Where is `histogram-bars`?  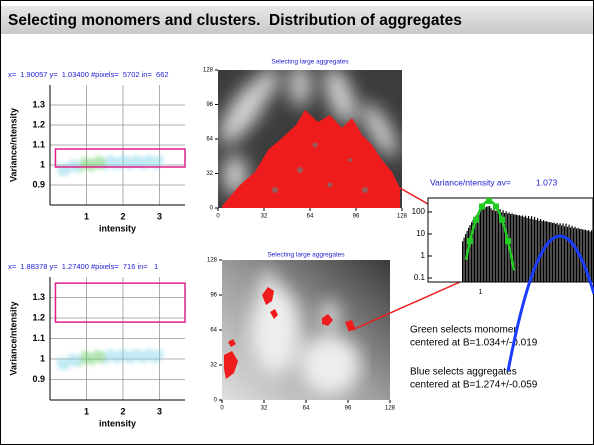 histogram-bars is located at coordinates (528, 244).